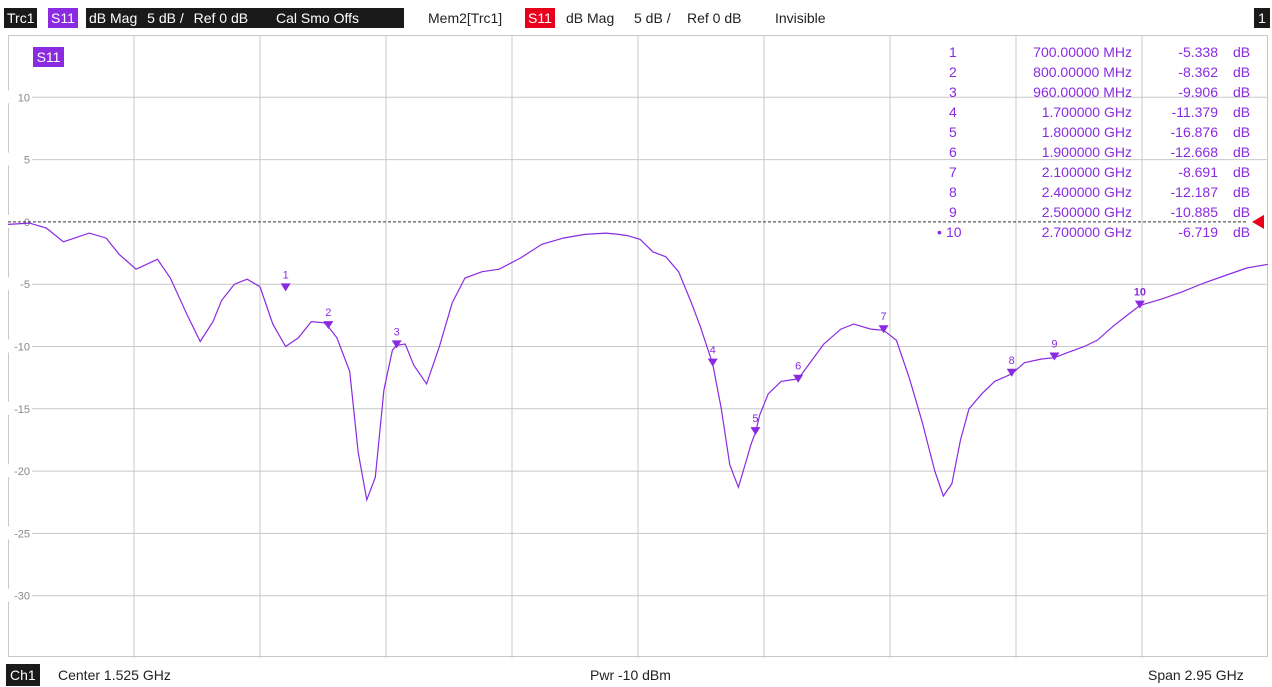 This screenshot has height=687, width=1272. Describe the element at coordinates (1087, 212) in the screenshot. I see `marker-table-frequency: 2.500000 GHz` at that location.